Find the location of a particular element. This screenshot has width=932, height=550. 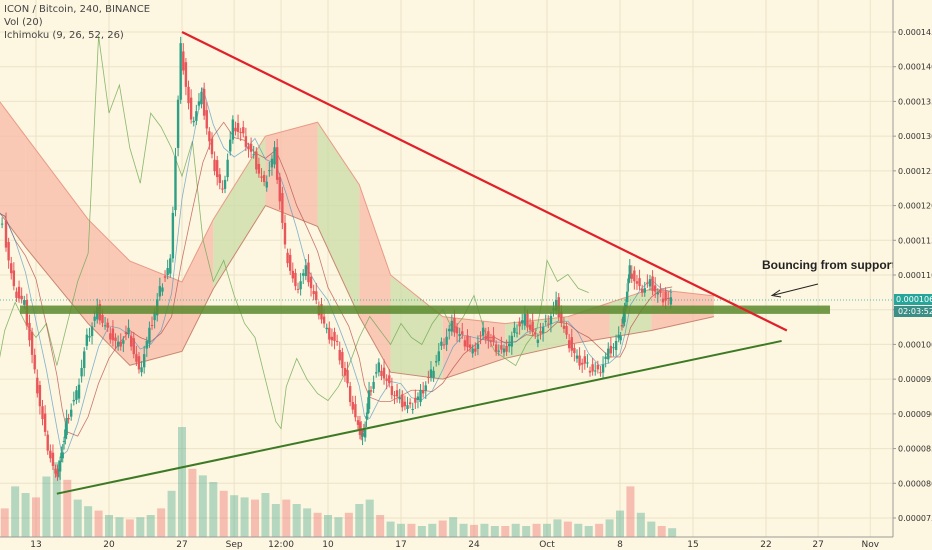

time-tick-label: 15 is located at coordinates (692, 545).